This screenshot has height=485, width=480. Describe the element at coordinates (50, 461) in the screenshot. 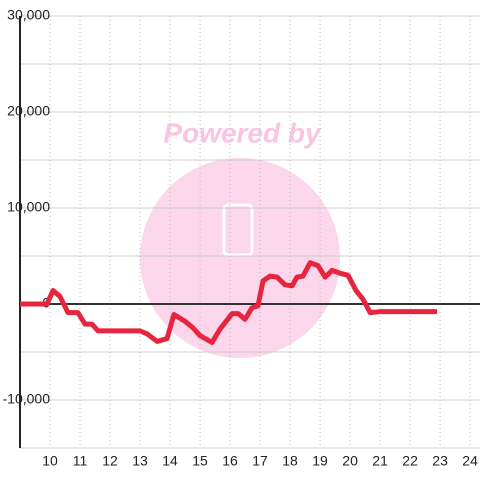

I see `x-tick-label: 10` at that location.